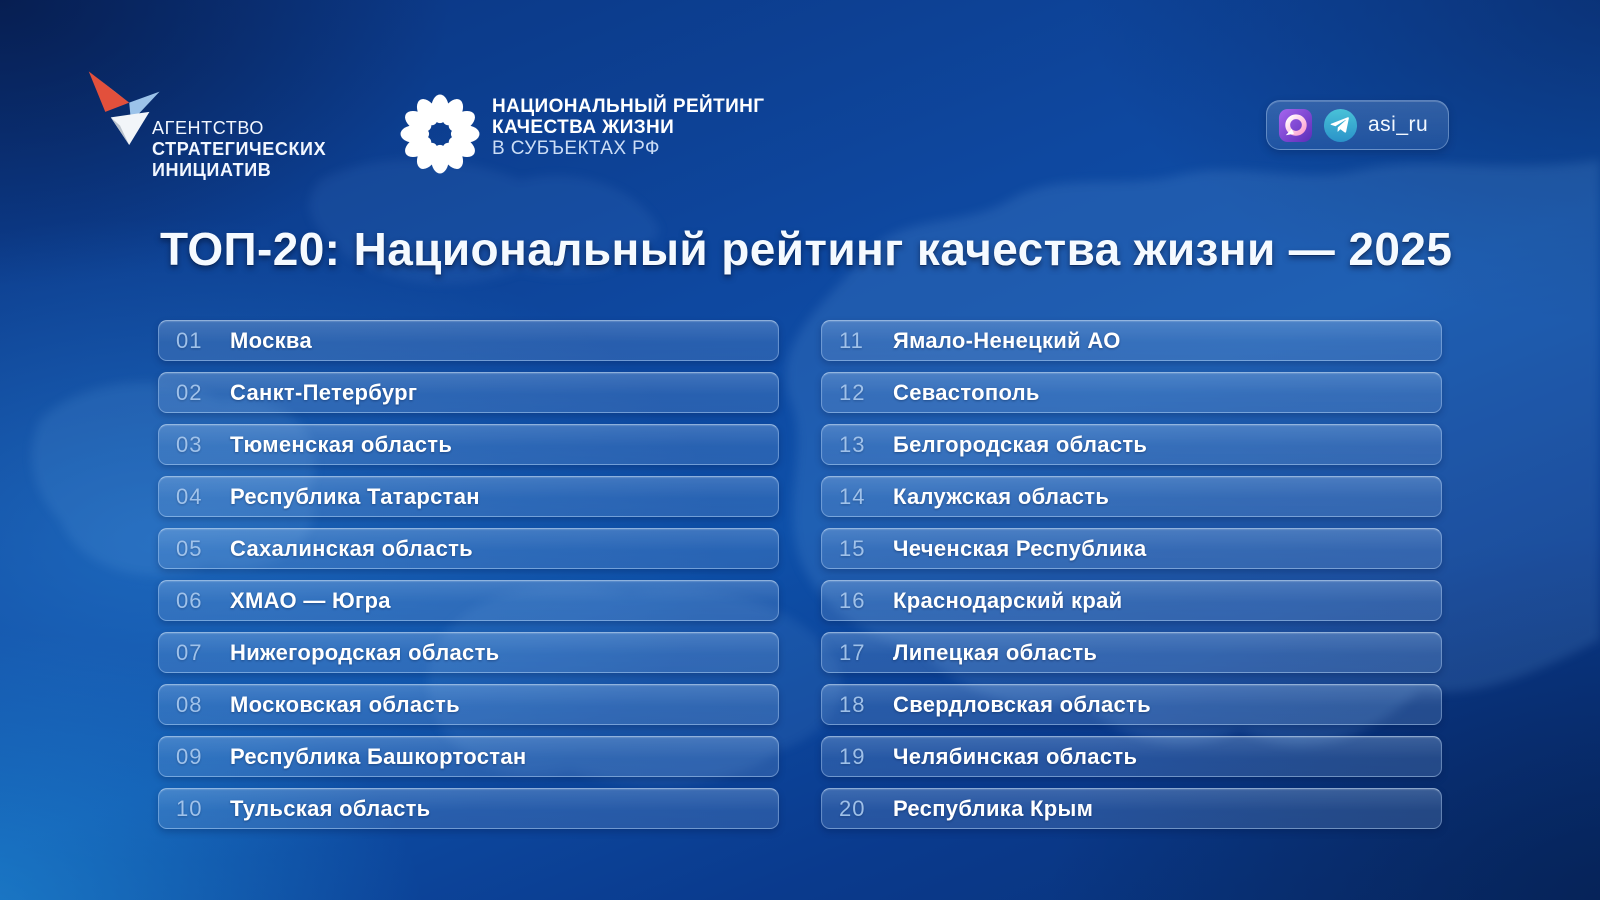 The image size is (1600, 900). Describe the element at coordinates (310, 600) in the screenshot. I see `region-name: ХМАО — Югра` at that location.